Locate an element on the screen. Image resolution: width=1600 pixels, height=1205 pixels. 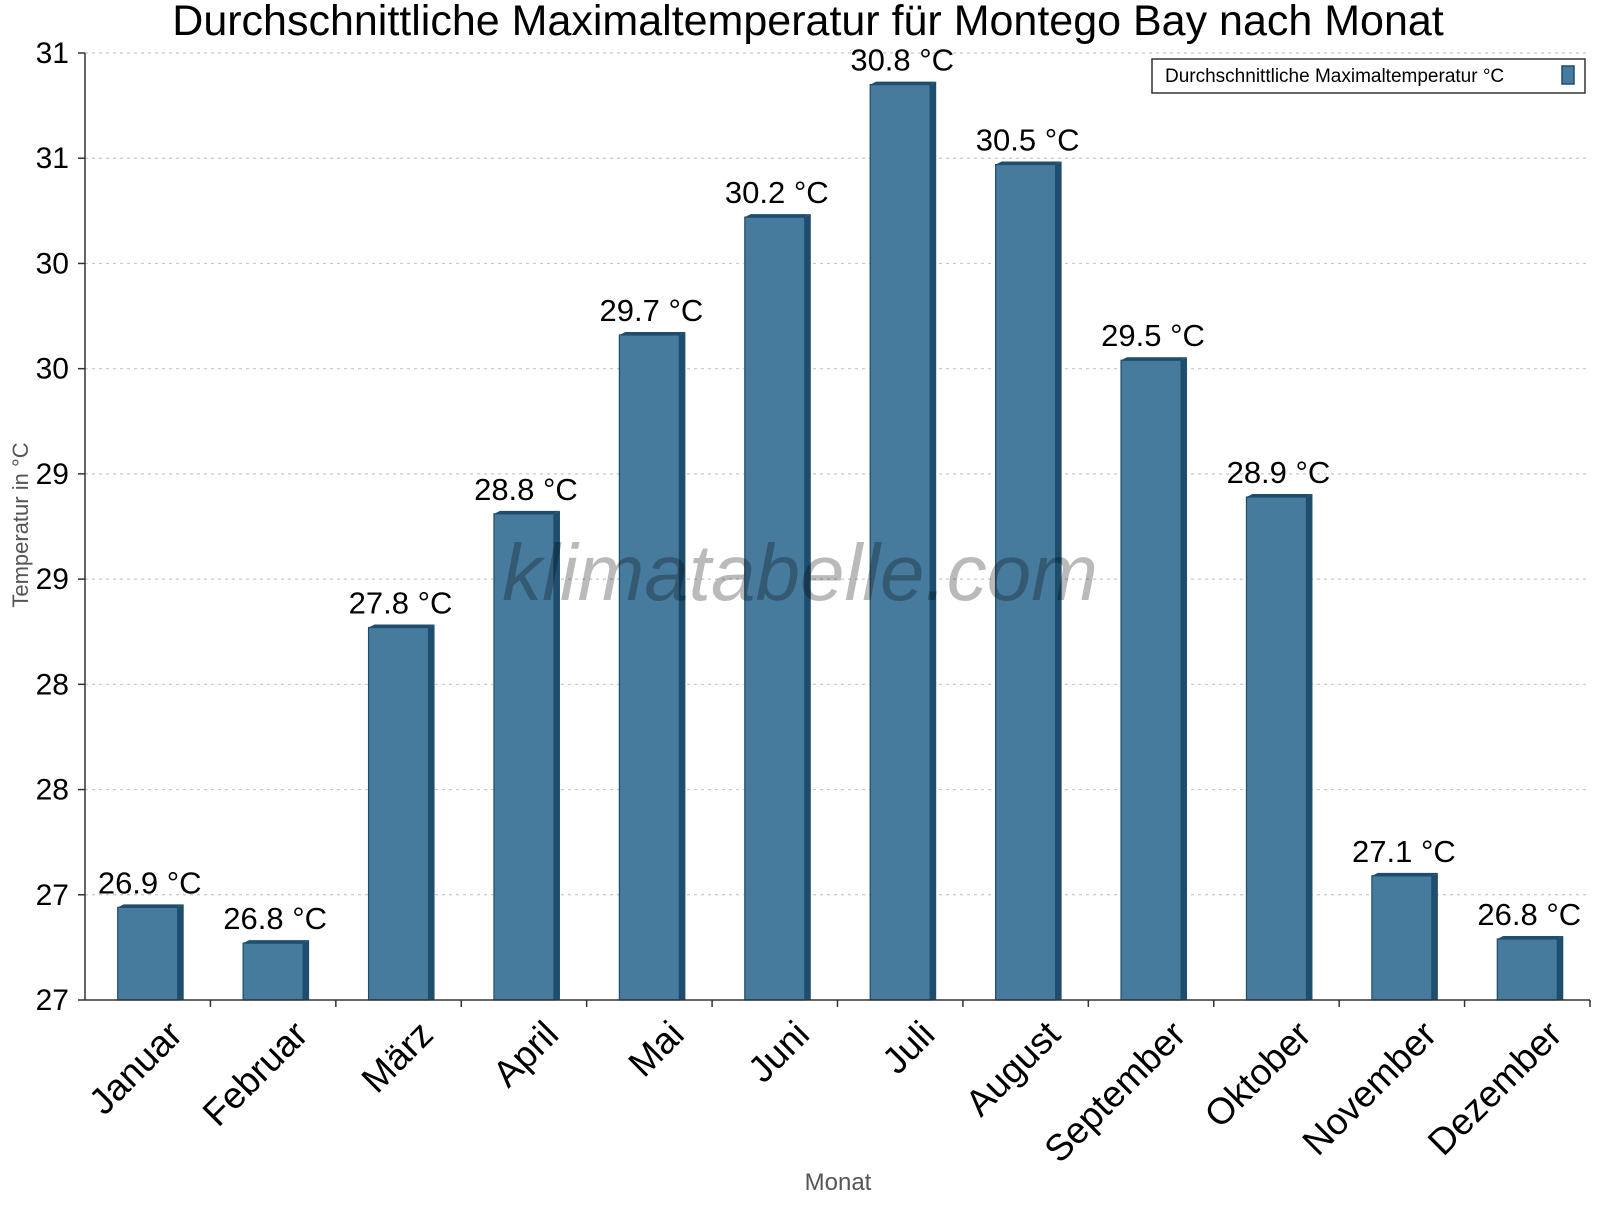
legend: Durchschnittliche Maximaltemperatur °C is located at coordinates (1368, 76).